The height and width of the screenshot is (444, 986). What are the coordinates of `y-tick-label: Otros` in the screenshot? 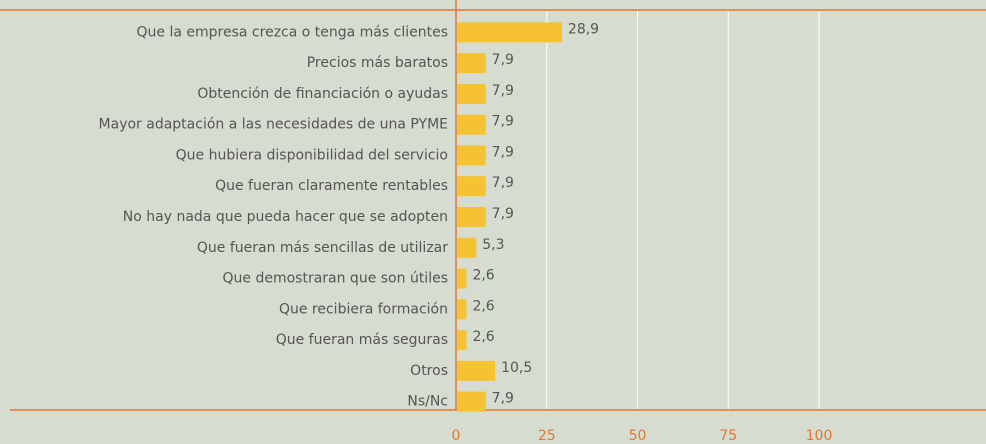 It's located at (429, 371).